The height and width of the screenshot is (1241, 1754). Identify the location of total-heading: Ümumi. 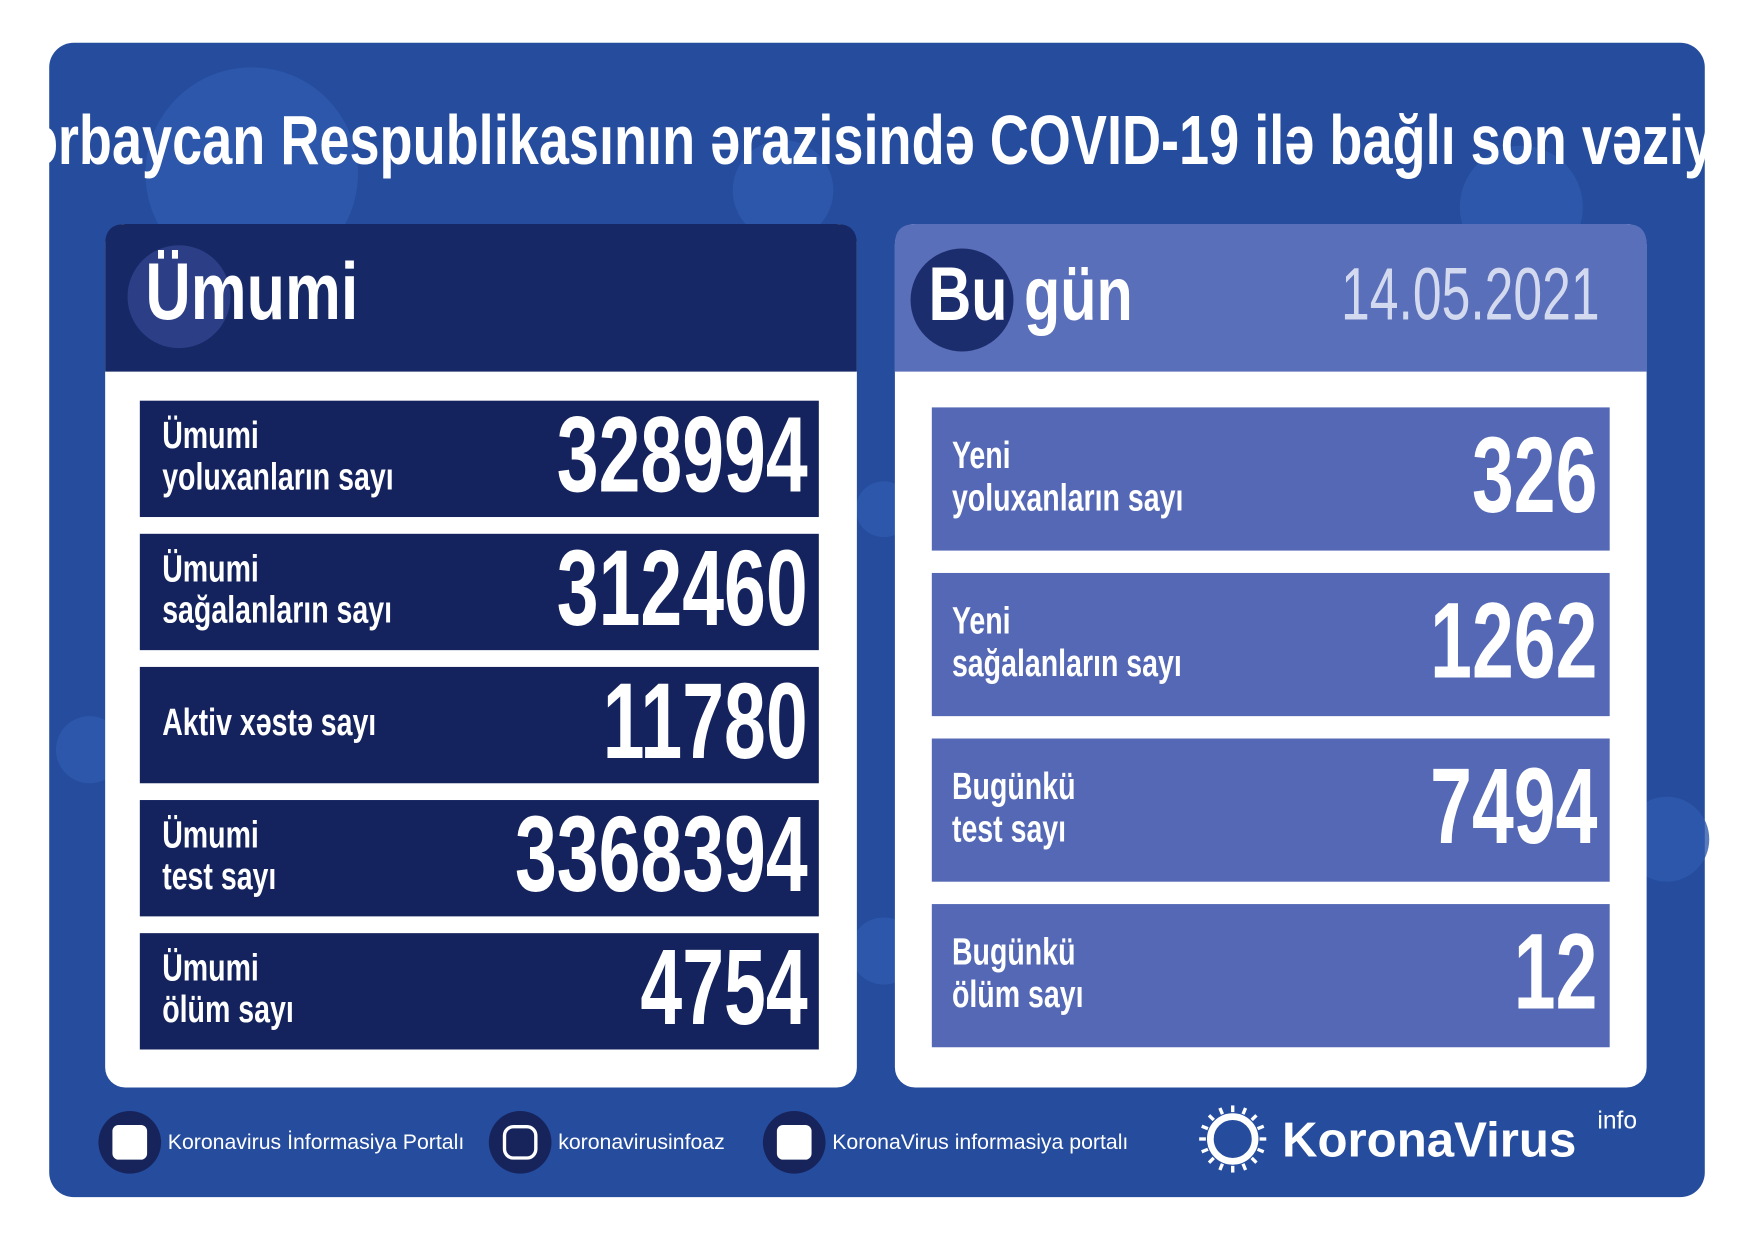
(251, 292).